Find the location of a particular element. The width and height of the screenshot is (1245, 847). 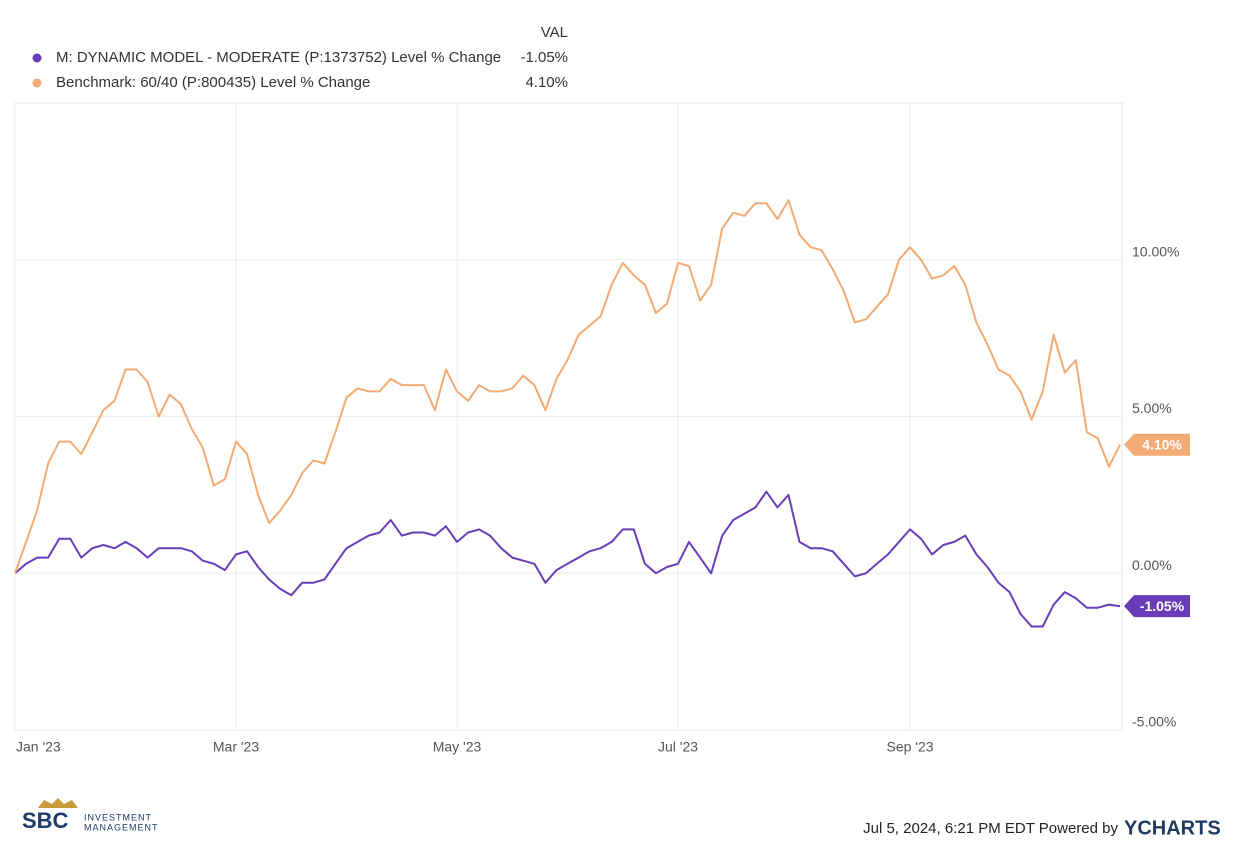

x-tick-label: Jan '23 is located at coordinates (38, 747).